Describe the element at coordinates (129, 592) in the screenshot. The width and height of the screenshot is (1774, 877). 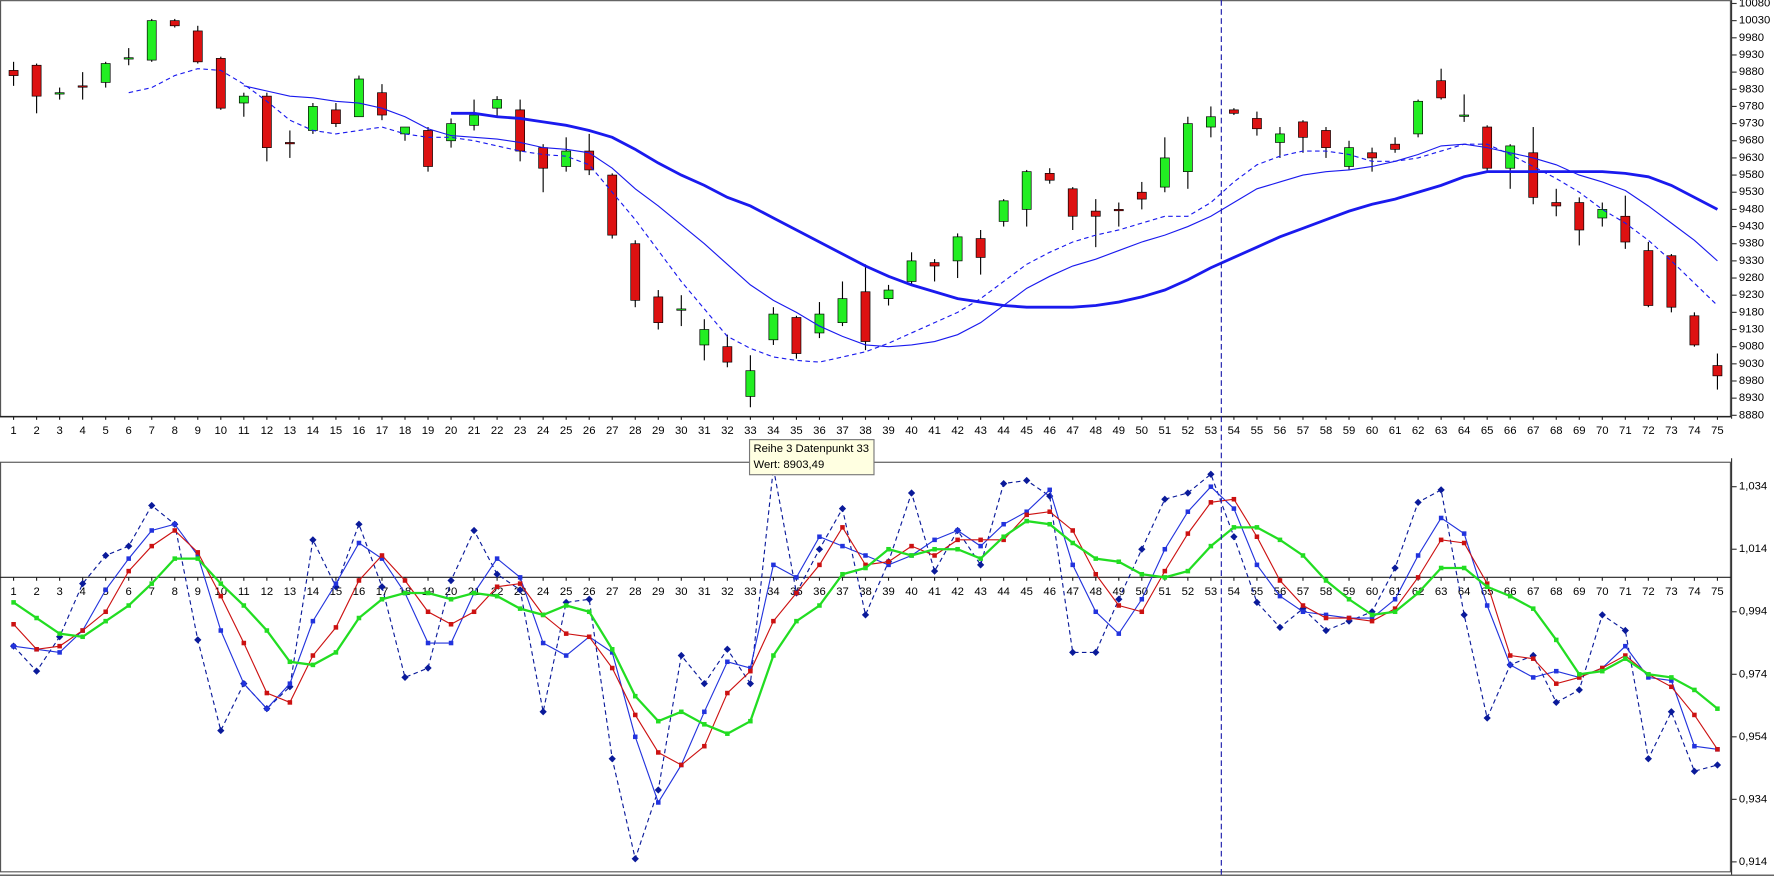
I see `x-tick-label: 6` at that location.